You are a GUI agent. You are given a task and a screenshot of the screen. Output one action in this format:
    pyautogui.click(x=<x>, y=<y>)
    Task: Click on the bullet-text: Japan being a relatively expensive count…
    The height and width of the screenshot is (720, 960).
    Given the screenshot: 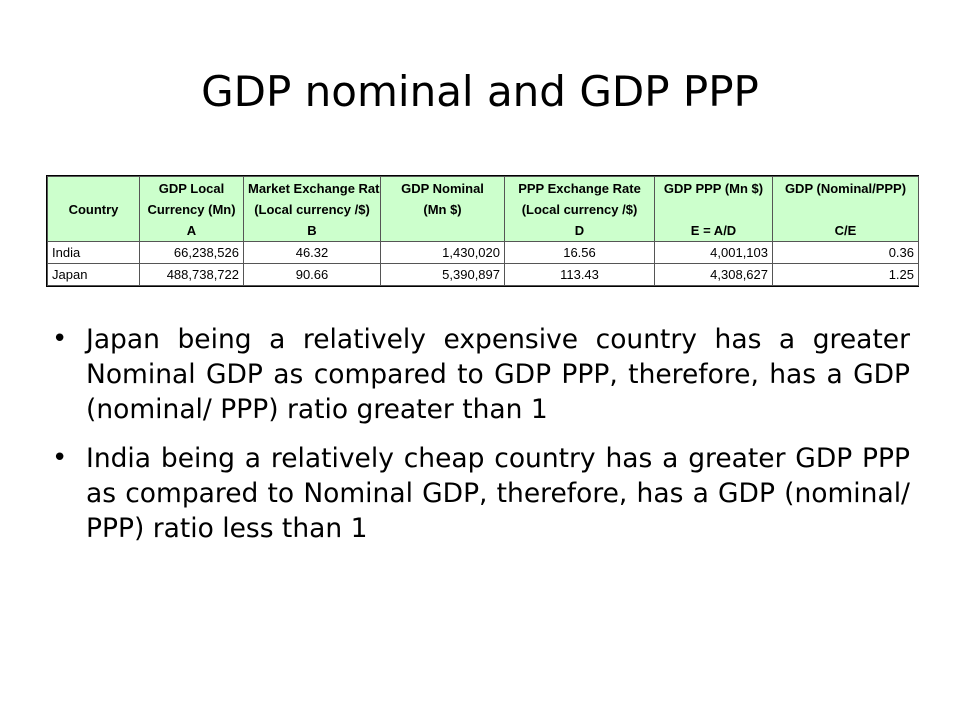 What is the action you would take?
    pyautogui.click(x=498, y=374)
    